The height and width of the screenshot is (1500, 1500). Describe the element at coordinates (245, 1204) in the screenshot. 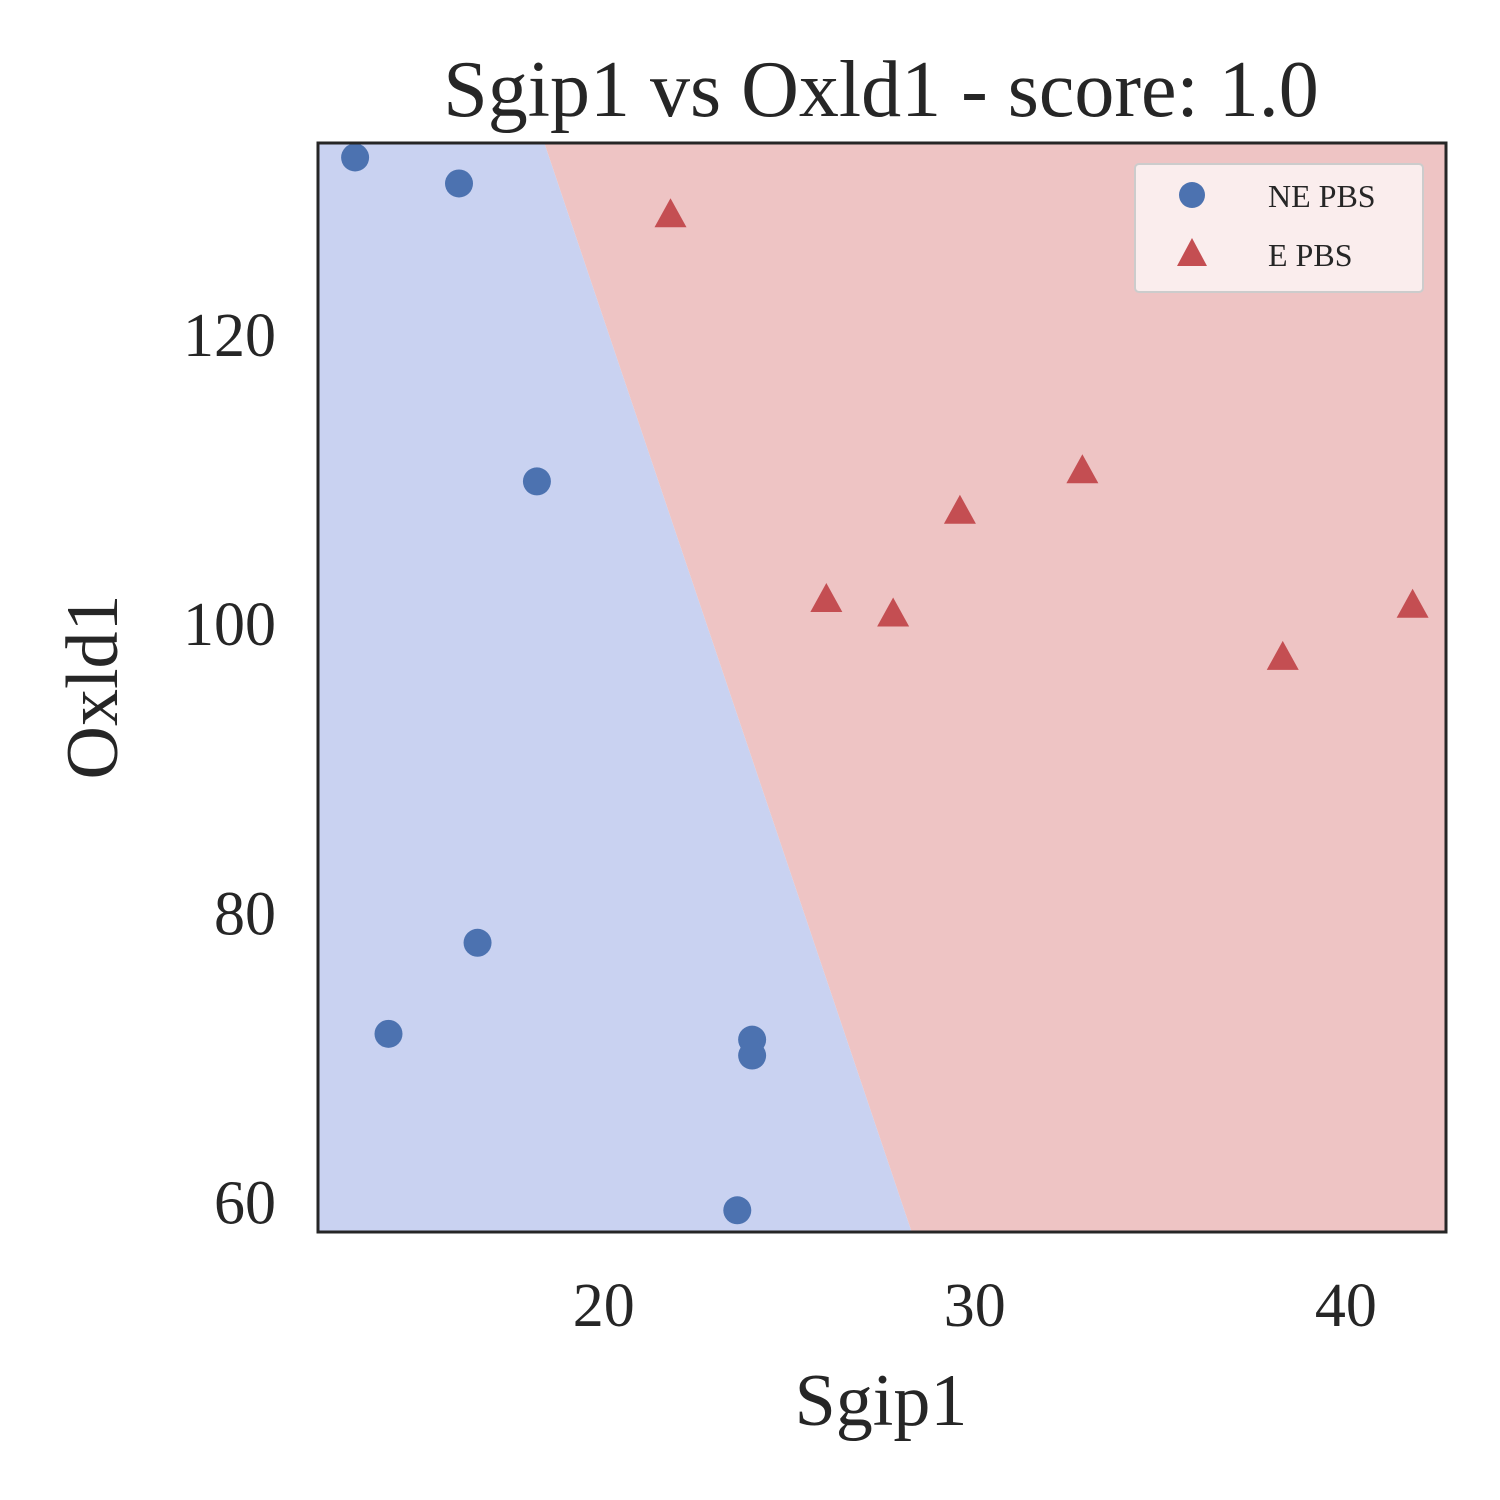

I see `y-tick-label-60: 60` at that location.